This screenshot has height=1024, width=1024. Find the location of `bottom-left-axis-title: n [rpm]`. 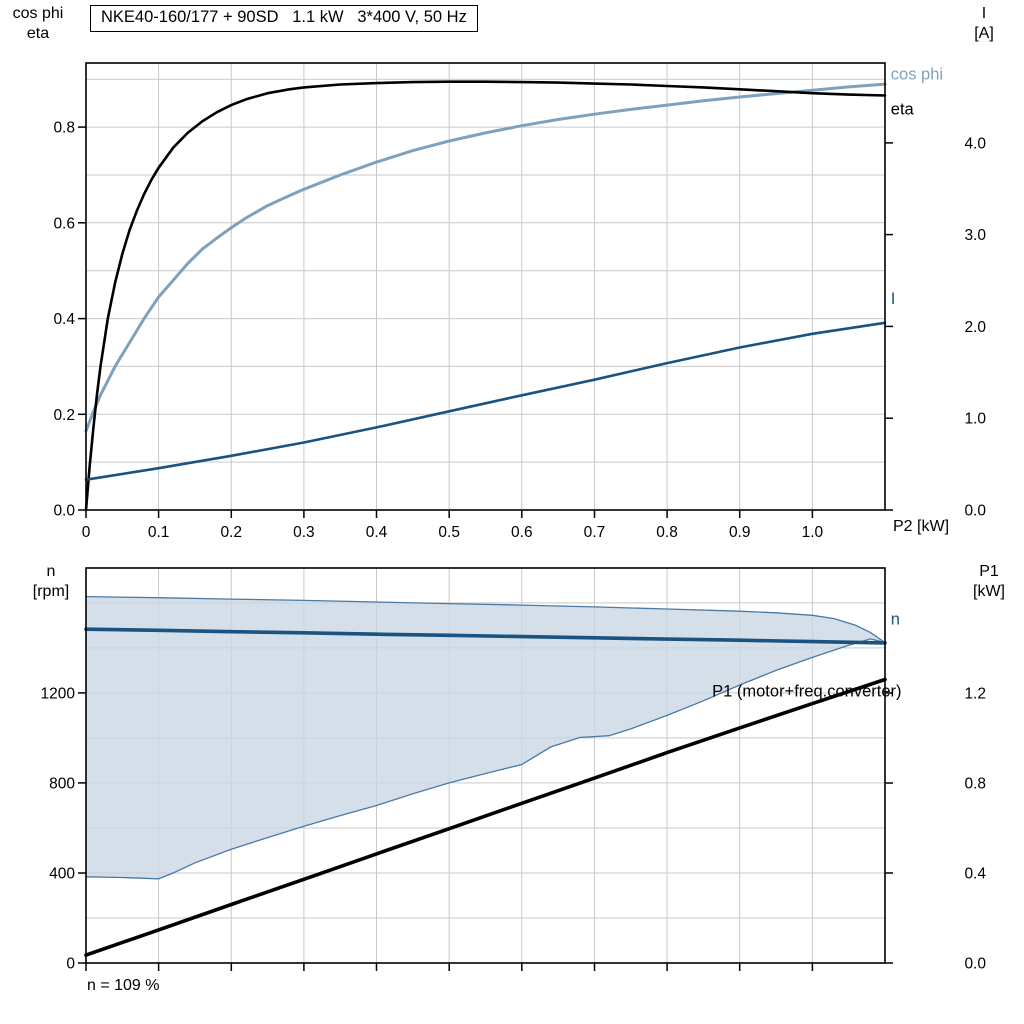

bottom-left-axis-title: n [rpm] is located at coordinates (51, 581).